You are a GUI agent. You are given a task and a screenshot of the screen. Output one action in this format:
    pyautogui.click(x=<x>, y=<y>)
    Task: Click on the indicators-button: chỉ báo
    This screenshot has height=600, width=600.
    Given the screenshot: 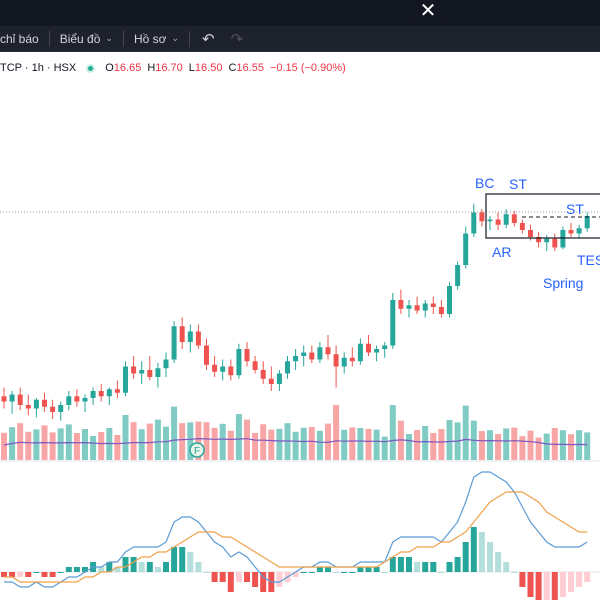 What is the action you would take?
    pyautogui.click(x=22, y=39)
    